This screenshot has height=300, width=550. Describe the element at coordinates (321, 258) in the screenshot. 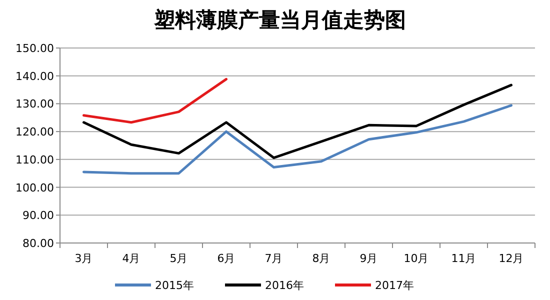

I see `xtick: 8月` at that location.